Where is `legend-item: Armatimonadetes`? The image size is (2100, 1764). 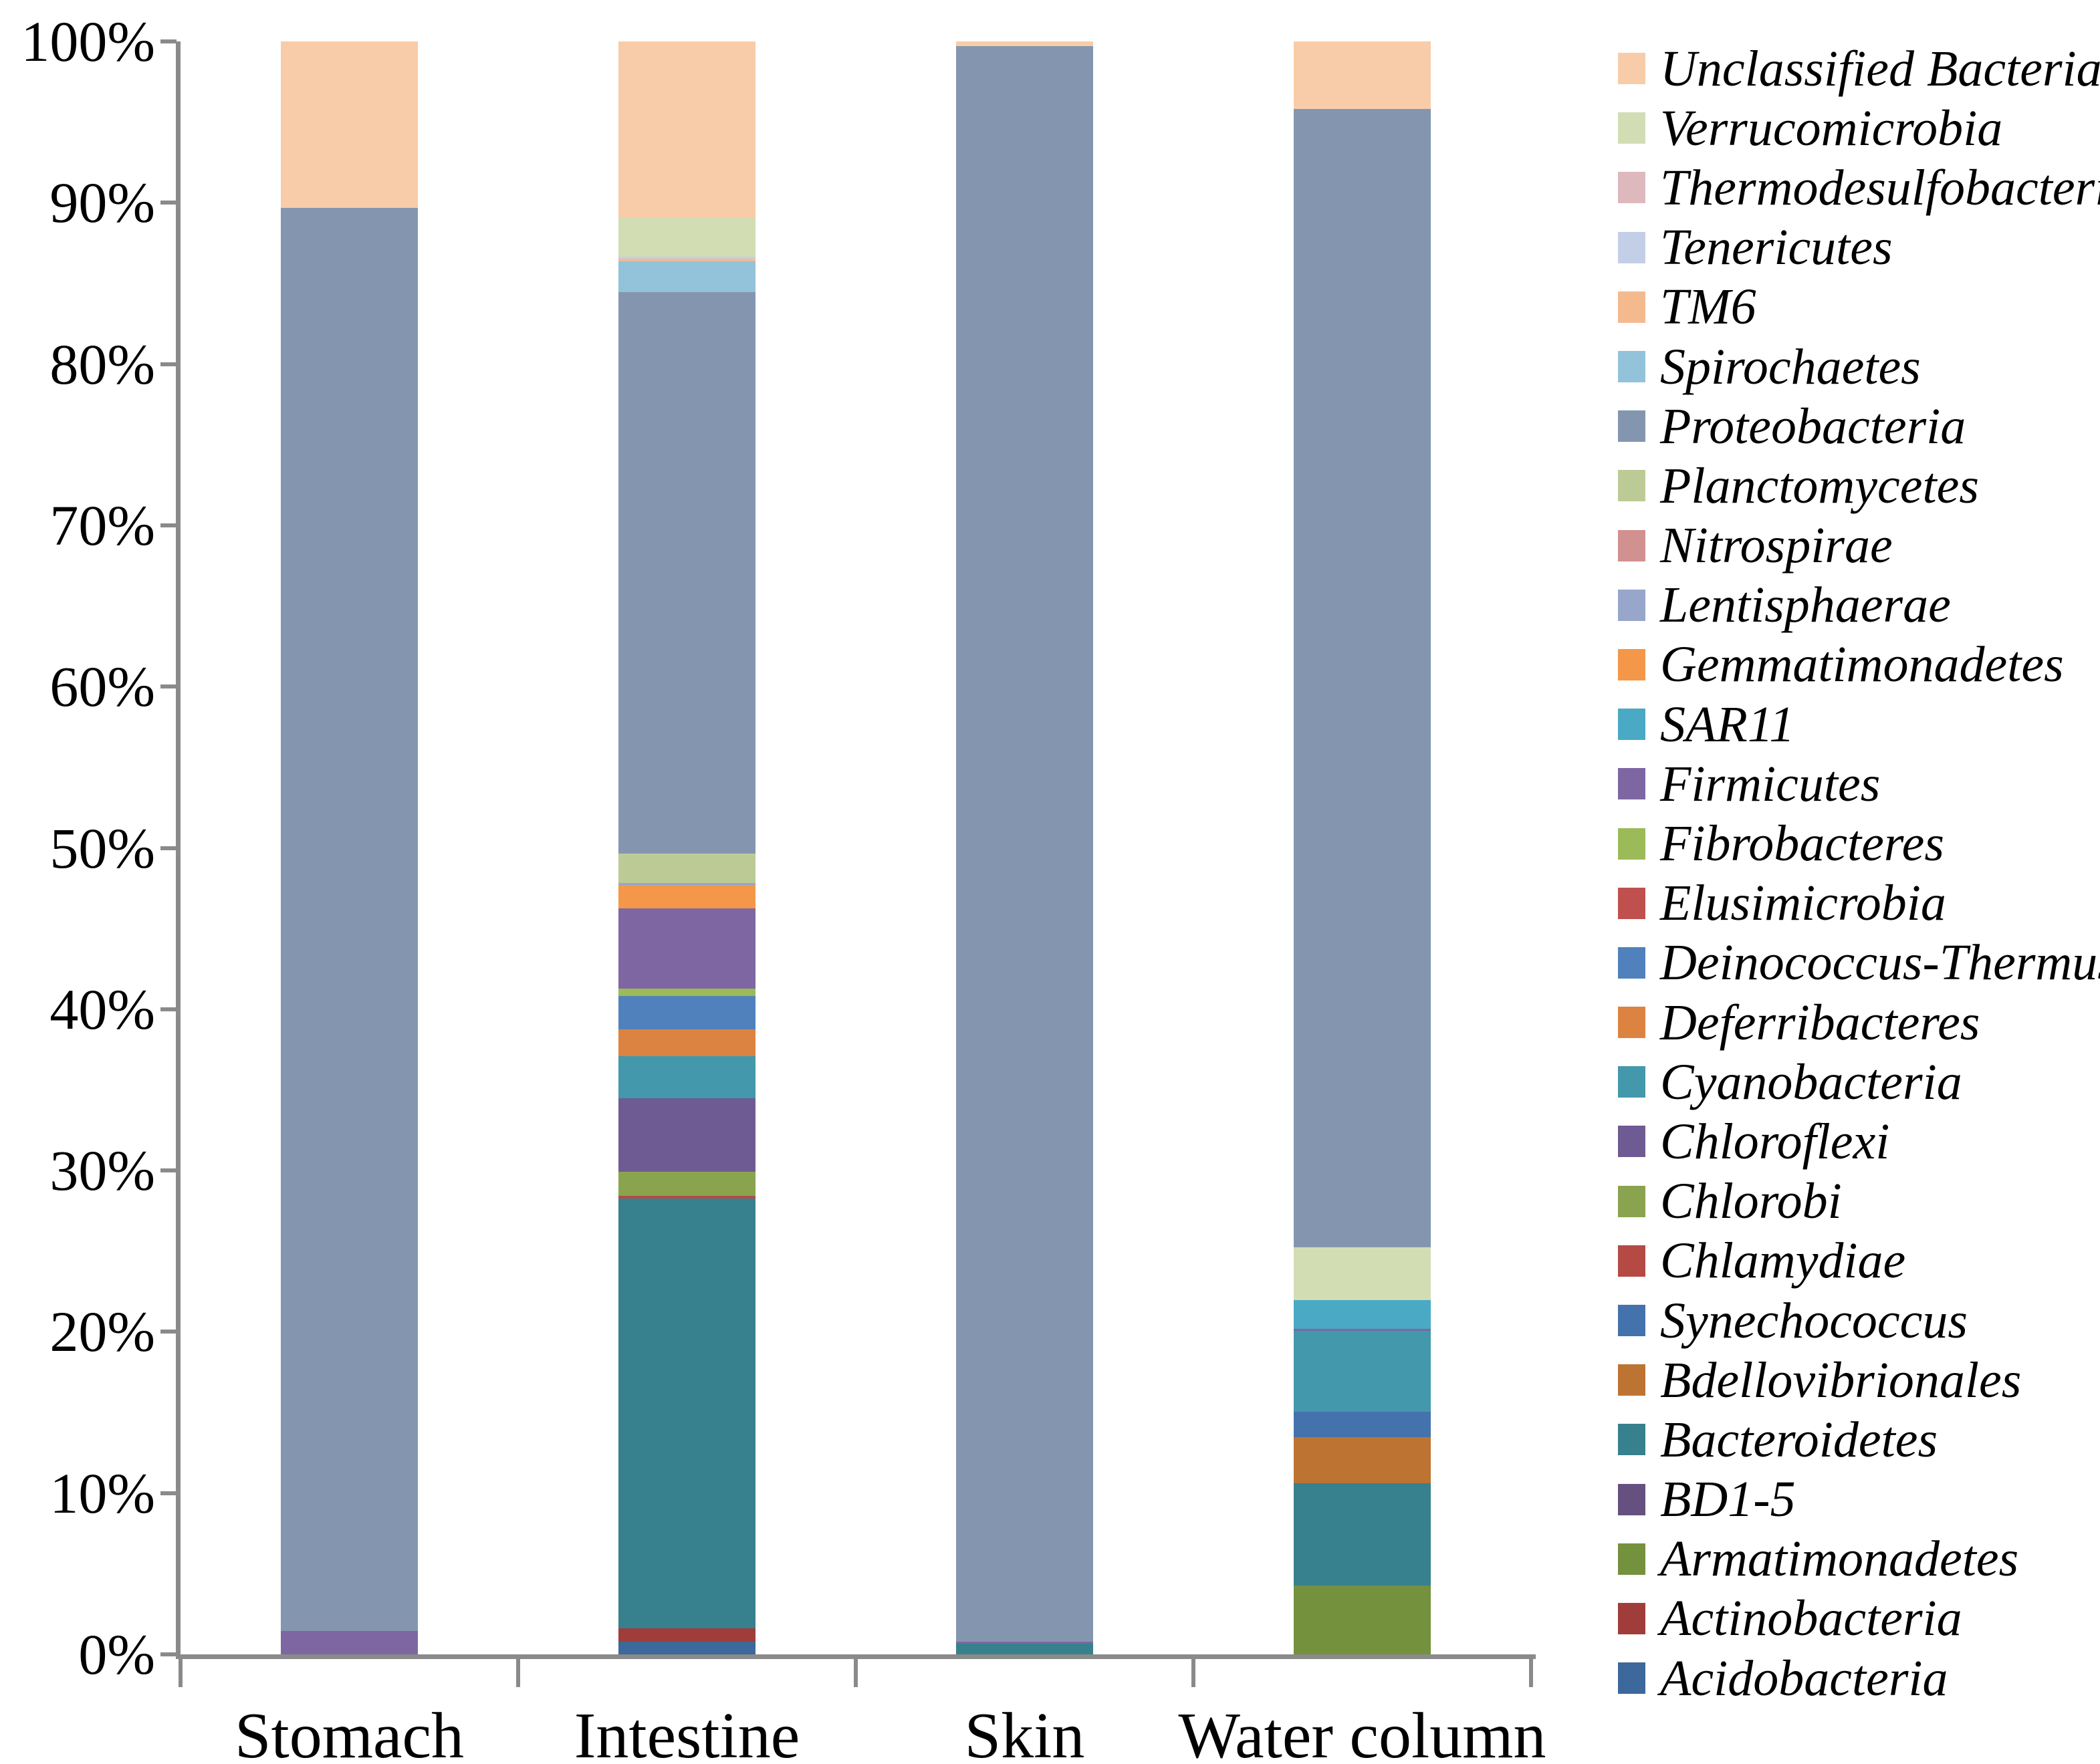 legend-item: Armatimonadetes is located at coordinates (1859, 1559).